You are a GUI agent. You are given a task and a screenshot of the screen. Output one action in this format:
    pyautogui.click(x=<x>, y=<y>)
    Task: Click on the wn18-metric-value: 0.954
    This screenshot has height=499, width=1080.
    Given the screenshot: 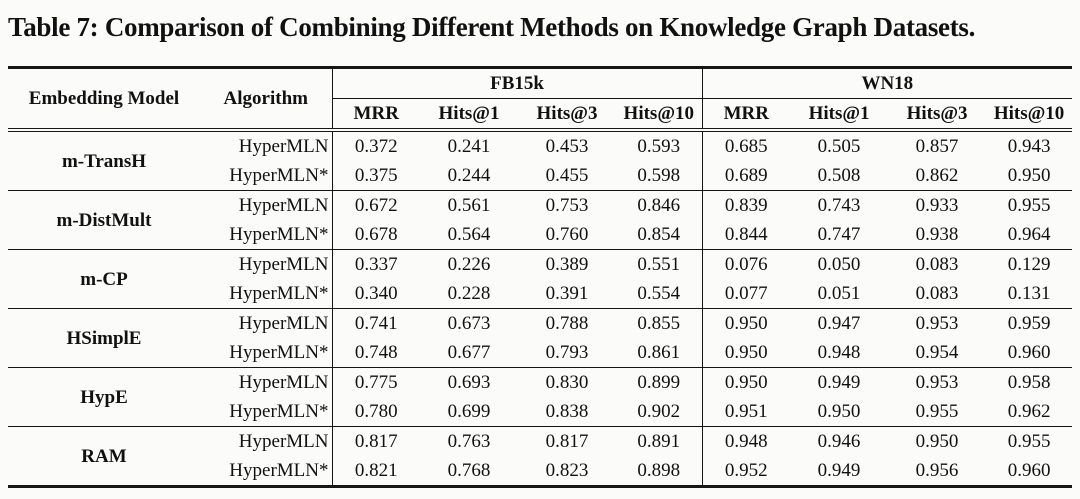 What is the action you would take?
    pyautogui.click(x=937, y=352)
    